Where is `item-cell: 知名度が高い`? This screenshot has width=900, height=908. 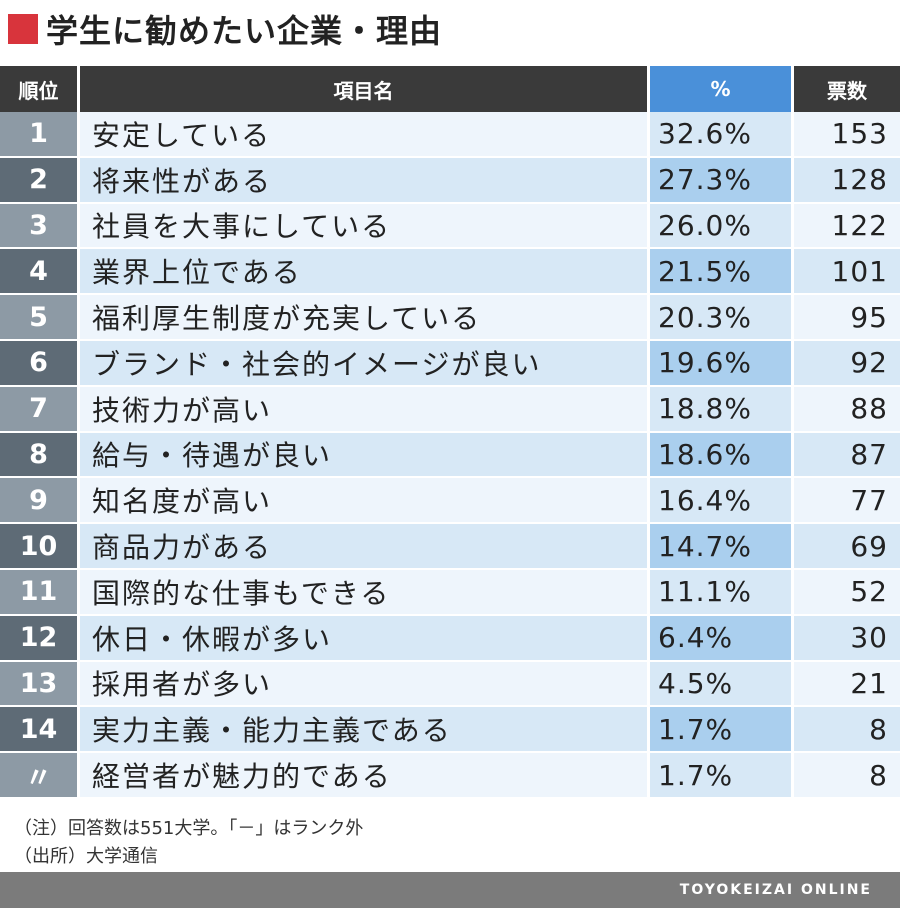
item-cell: 知名度が高い is located at coordinates (365, 501).